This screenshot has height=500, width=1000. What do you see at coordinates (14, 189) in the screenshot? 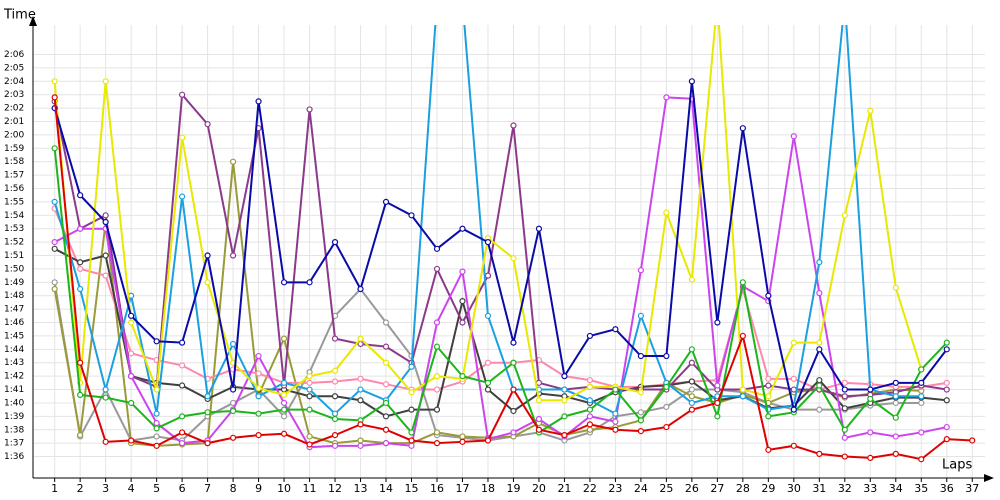
I see `y-tick-label: 1:56` at bounding box center [14, 189].